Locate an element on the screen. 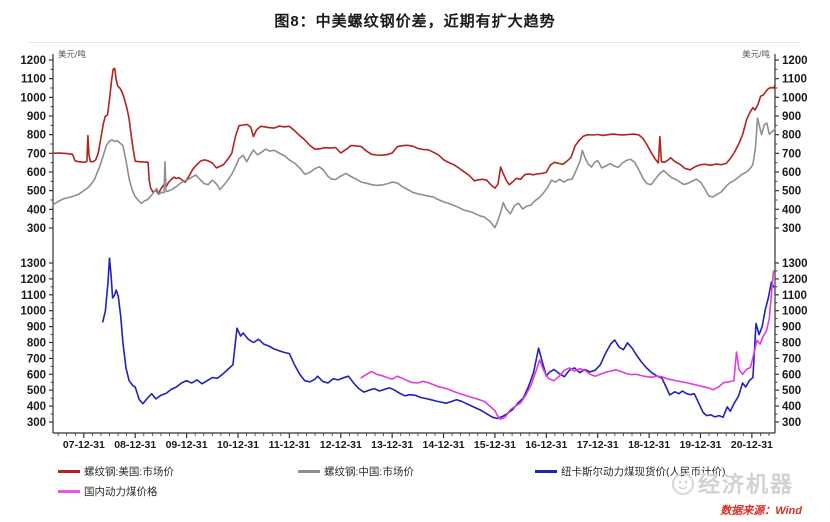  legend-item-us-rebar: 螺纹钢:美国:市场价 is located at coordinates (116, 471).